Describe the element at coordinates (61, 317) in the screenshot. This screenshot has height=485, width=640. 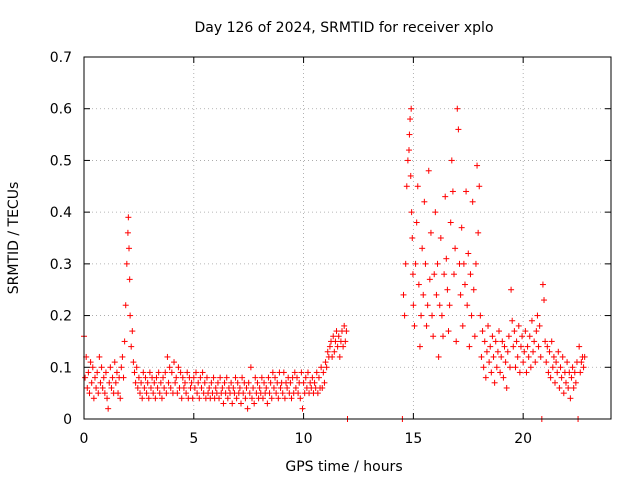
I see `y-tick-label: 0.2` at that location.